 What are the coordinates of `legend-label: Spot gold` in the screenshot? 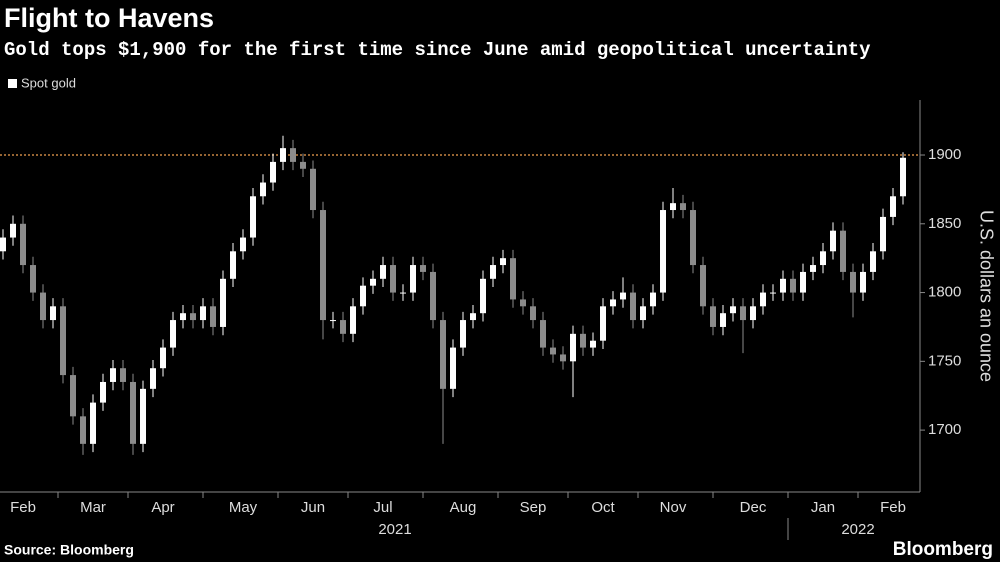 It's located at (48, 82).